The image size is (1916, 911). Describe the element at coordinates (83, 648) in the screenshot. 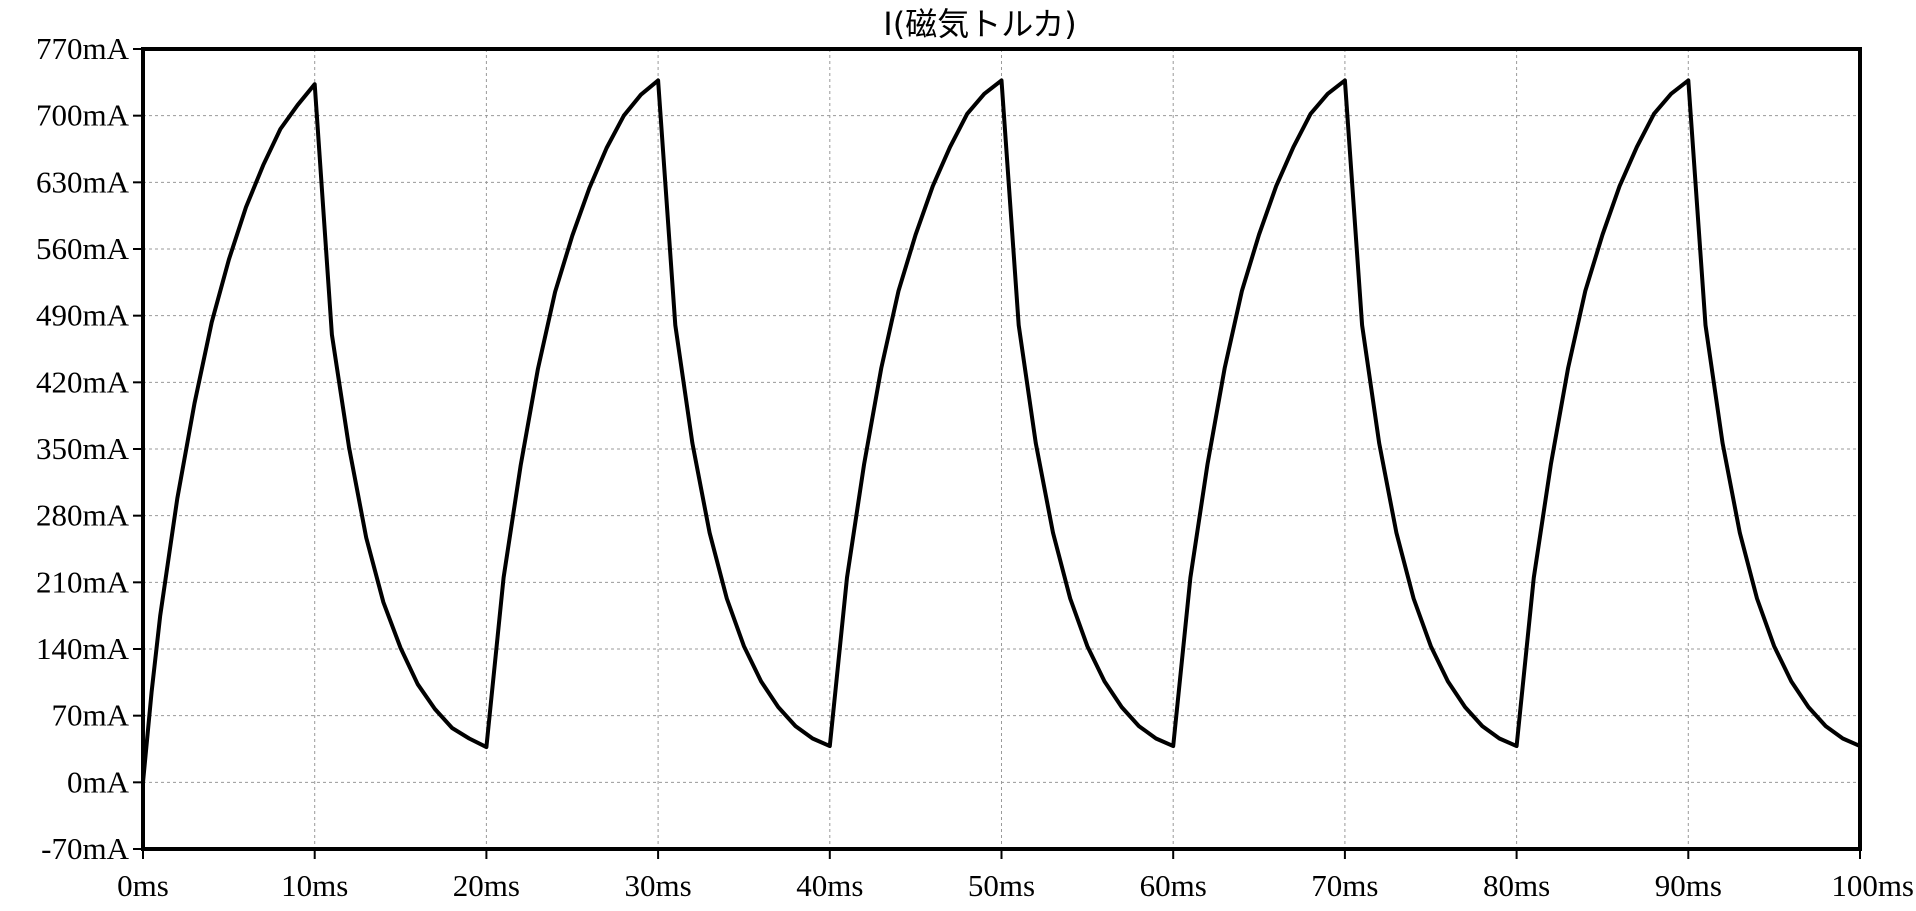

I see `y-tick-label: 140mA` at that location.